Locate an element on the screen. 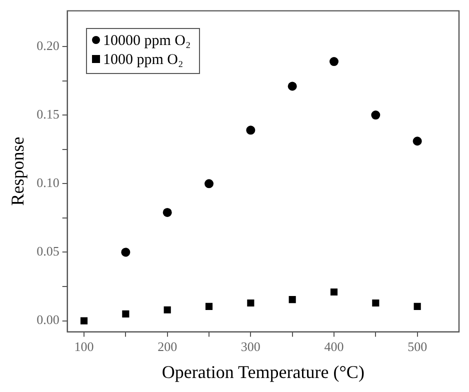  legend-label: 10000 ppm O₂ is located at coordinates (146, 41).